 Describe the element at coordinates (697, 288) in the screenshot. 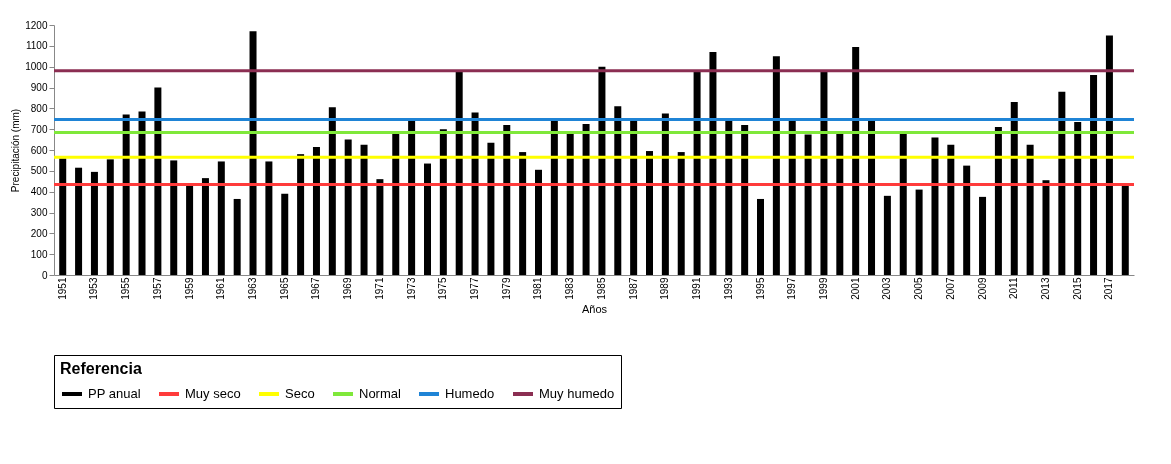

I see `x-tick-label: 1991` at that location.